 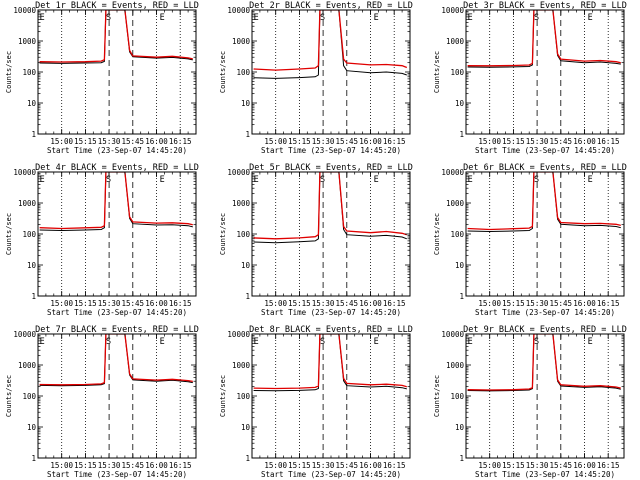 What do you see at coordinates (331, 168) in the screenshot?
I see `chart-title: Det 5r BLACK = Events, RED = LLD` at bounding box center [331, 168].